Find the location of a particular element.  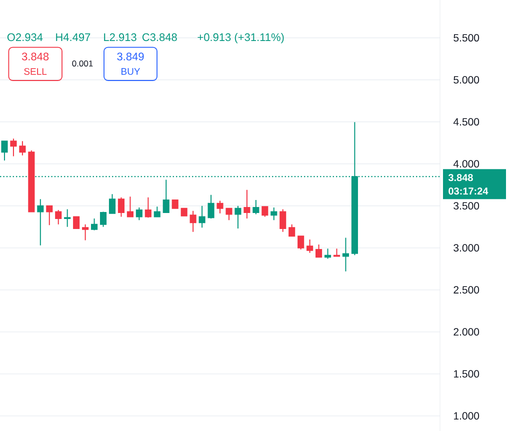

annotation: +0.913 (+31.11%) is located at coordinates (241, 38).